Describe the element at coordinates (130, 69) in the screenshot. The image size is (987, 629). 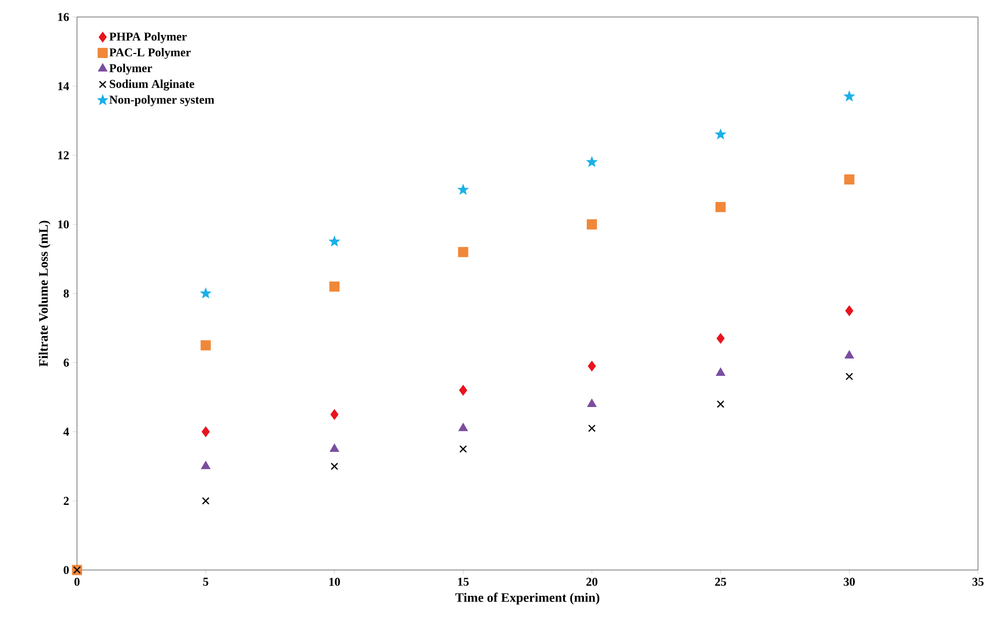
I see `legend-label: Polymer` at that location.